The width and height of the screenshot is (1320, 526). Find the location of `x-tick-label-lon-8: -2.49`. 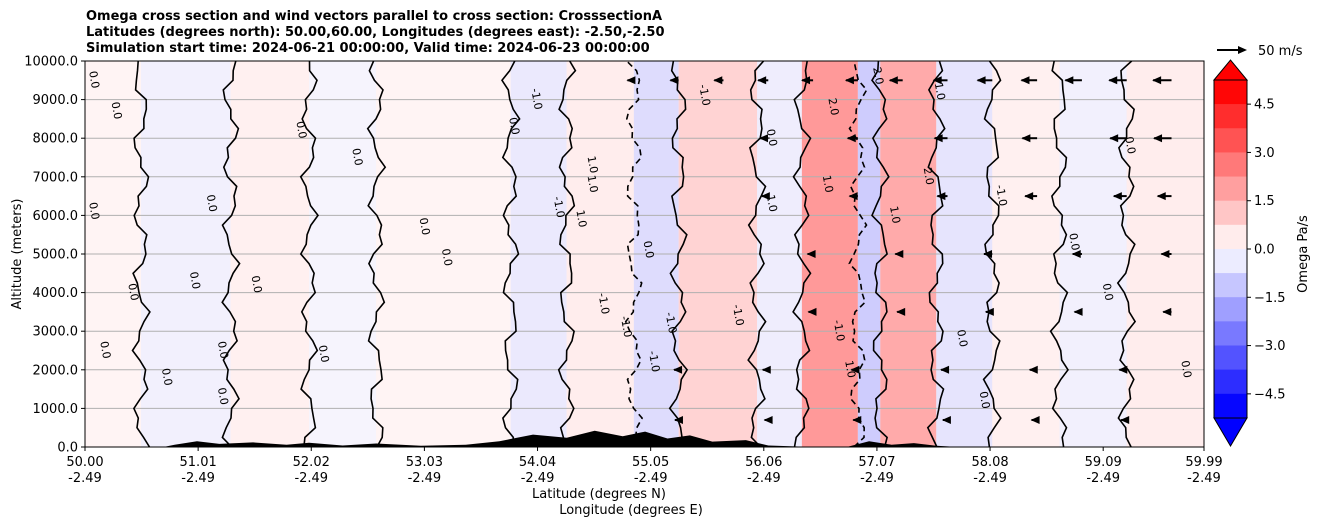

x-tick-label-lon-8: -2.49 is located at coordinates (990, 478).